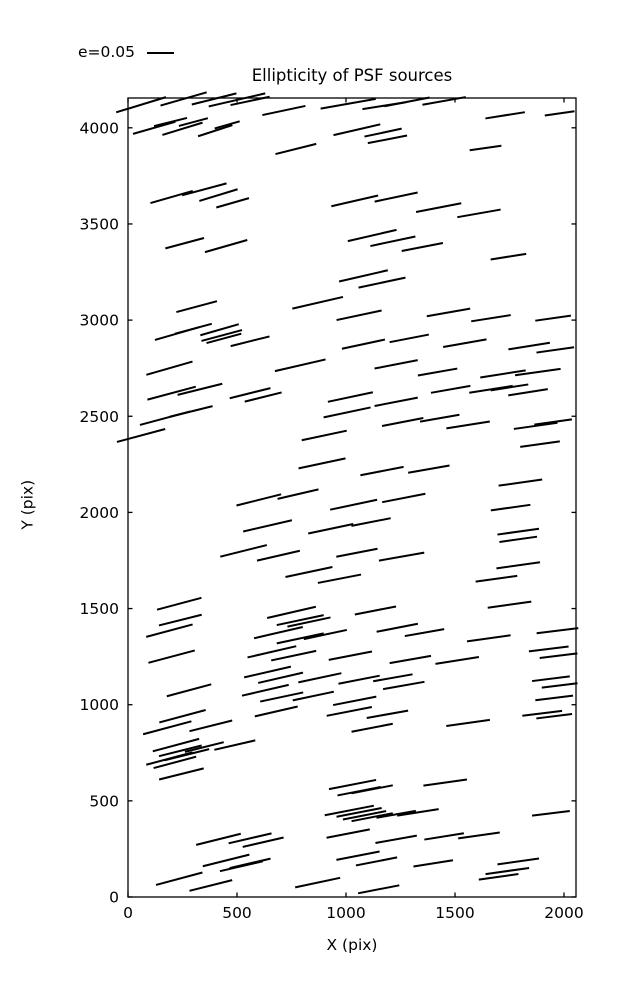  What do you see at coordinates (107, 52) in the screenshot?
I see `legend-label: e=0.05` at bounding box center [107, 52].